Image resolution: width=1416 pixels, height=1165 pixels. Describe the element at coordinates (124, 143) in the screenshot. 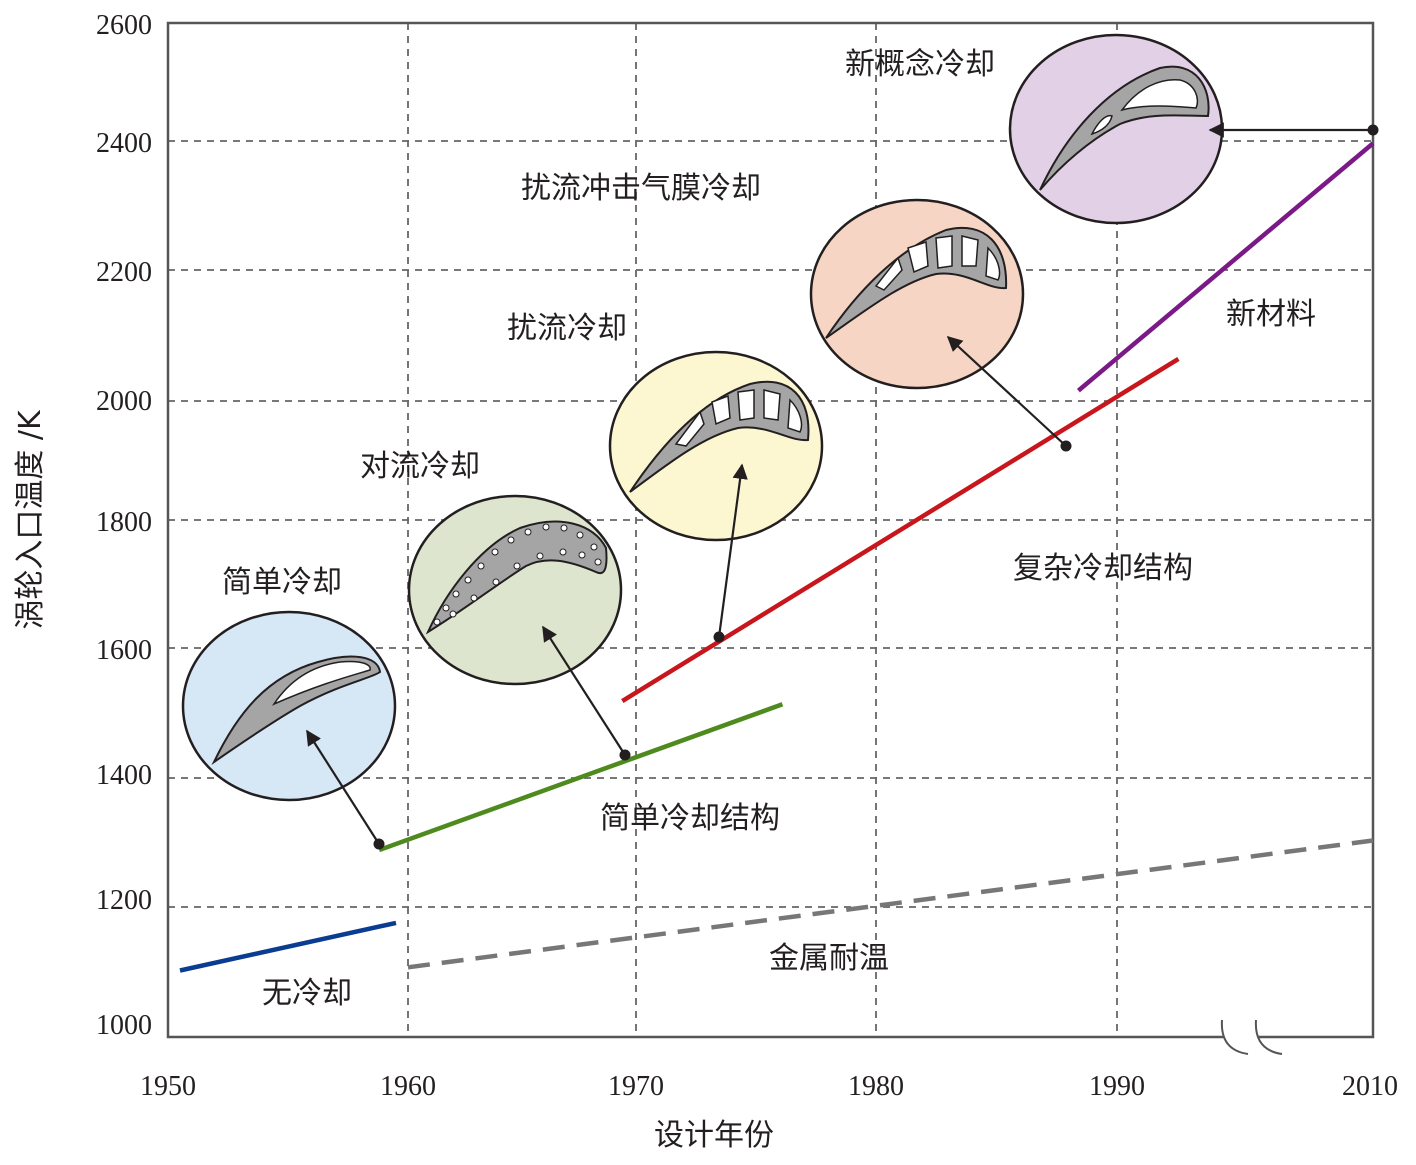

I see `y-tick-label: 2400` at that location.